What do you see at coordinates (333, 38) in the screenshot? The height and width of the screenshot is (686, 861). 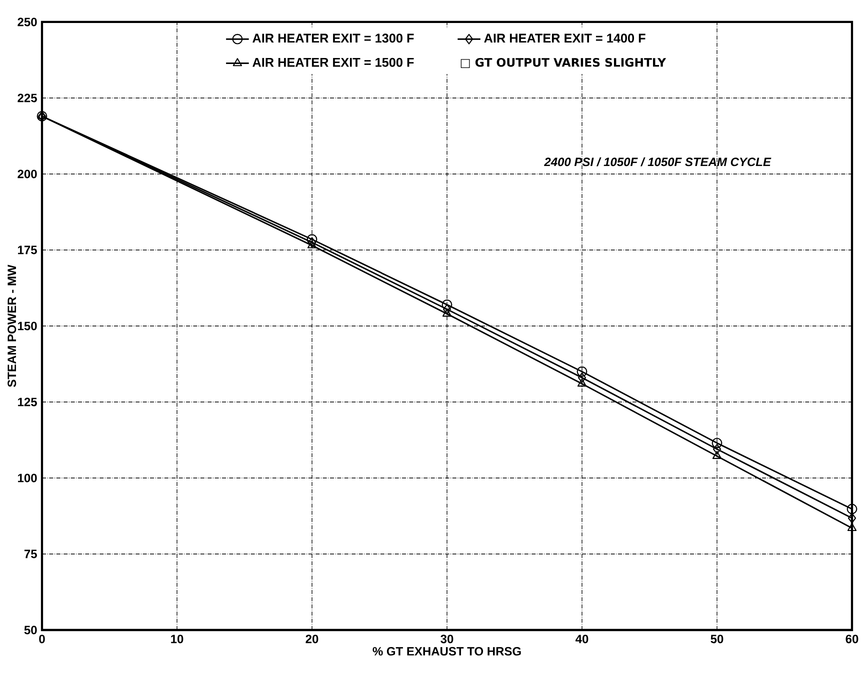 I see `legend-label: AIR HEATER EXIT = 1300 F` at bounding box center [333, 38].